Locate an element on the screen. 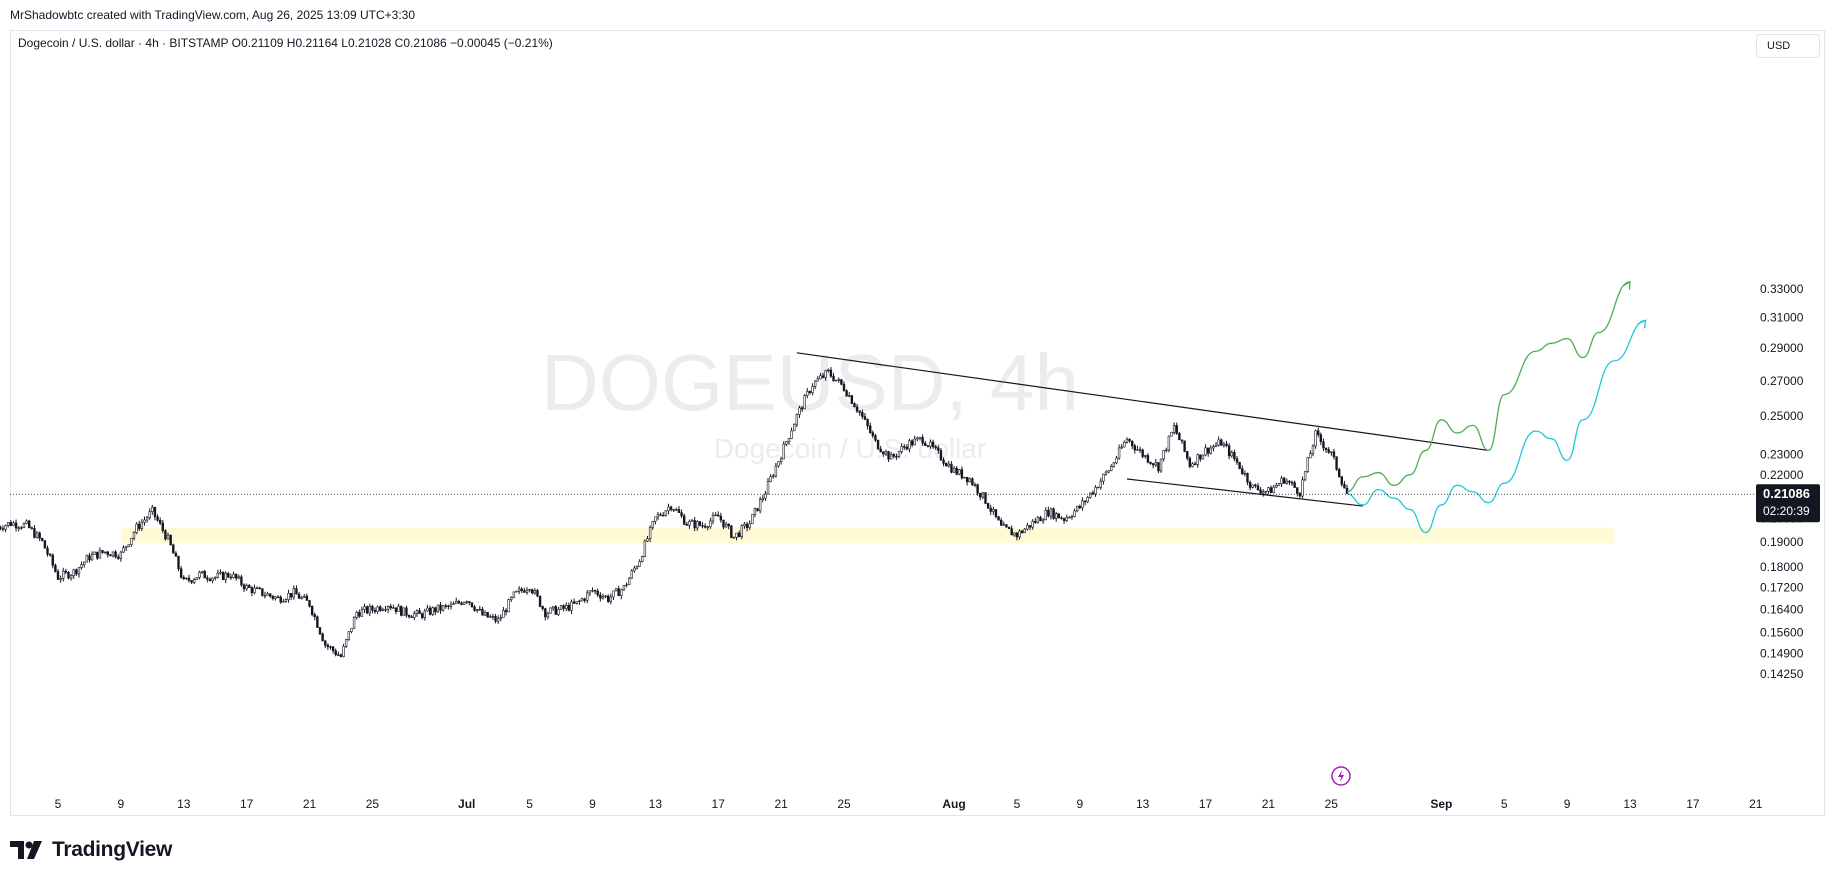  currency-selector: USD is located at coordinates (1788, 46).